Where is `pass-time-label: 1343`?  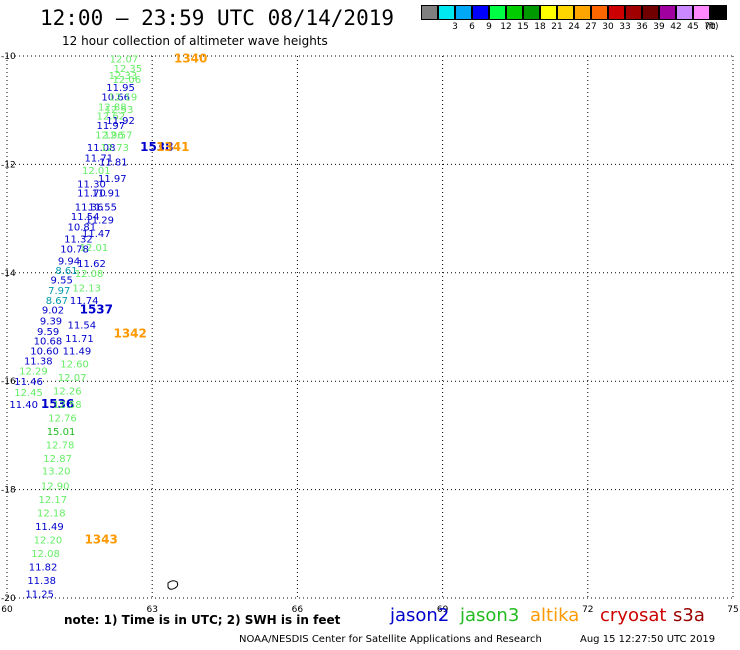
pass-time-label: 1343 is located at coordinates (100, 539).